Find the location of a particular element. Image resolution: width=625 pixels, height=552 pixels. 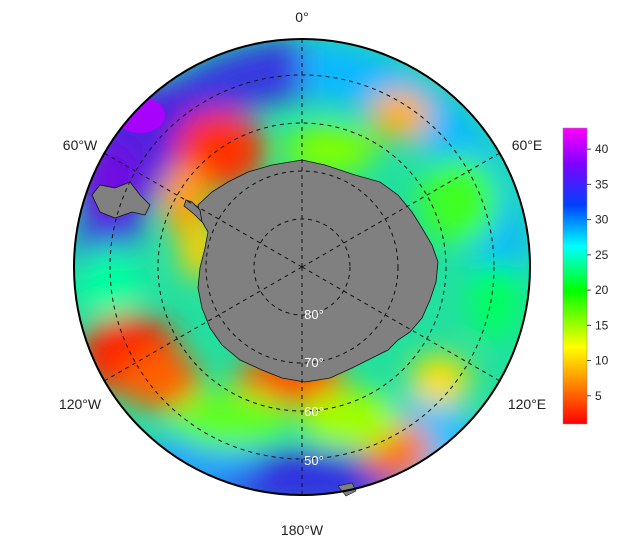

colorbar-tick-label: 15 is located at coordinates (602, 325).